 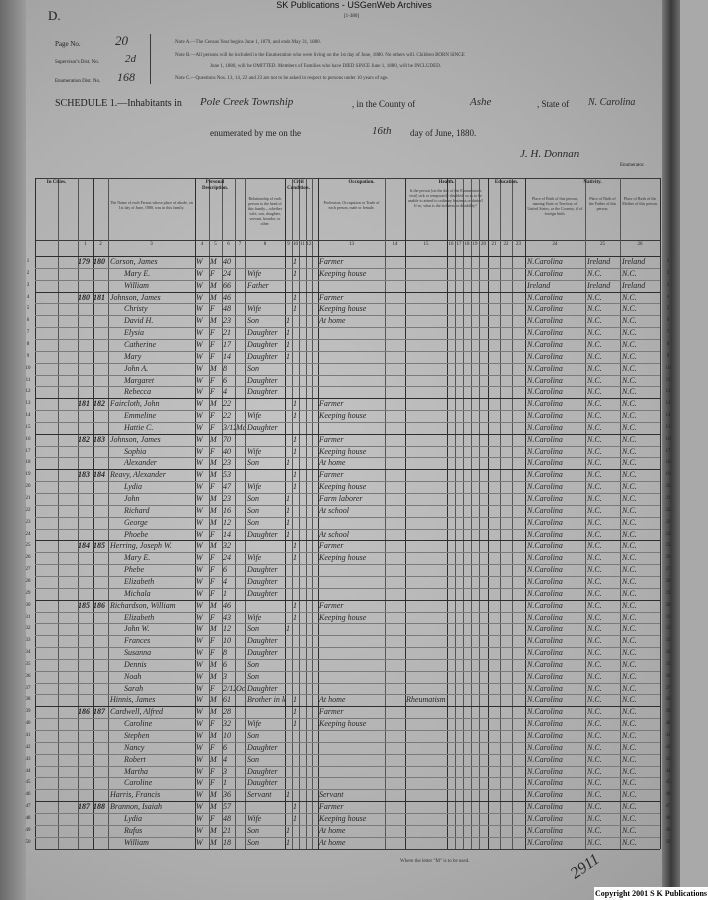 I want to click on cell-father-birthplace: Ireland, so click(x=599, y=261).